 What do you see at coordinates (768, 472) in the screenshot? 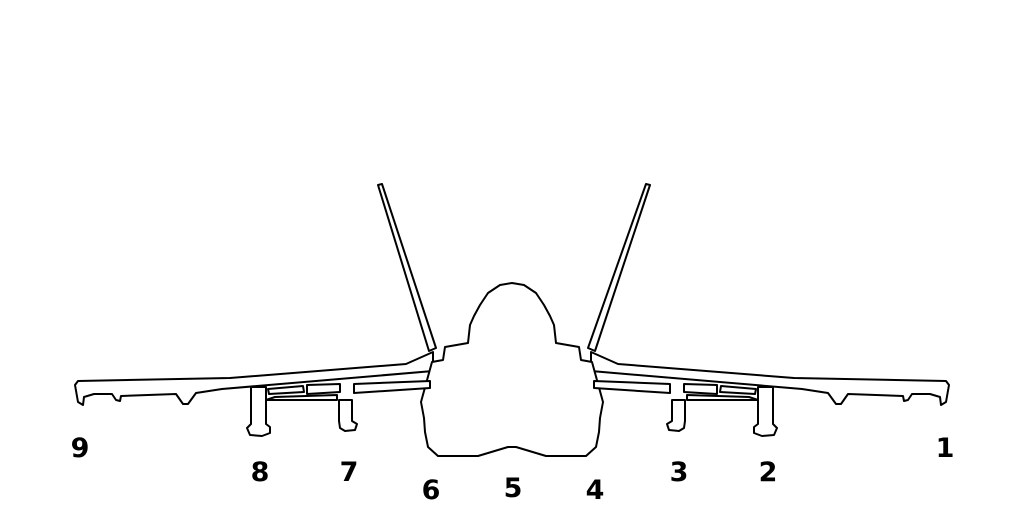
I see `station-label-2: 2` at bounding box center [768, 472].